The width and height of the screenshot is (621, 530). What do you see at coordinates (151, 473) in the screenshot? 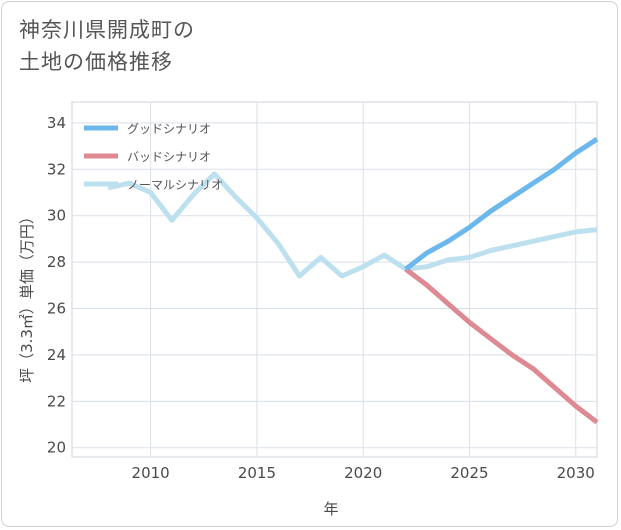
I see `x-tick-label: 2010` at bounding box center [151, 473].